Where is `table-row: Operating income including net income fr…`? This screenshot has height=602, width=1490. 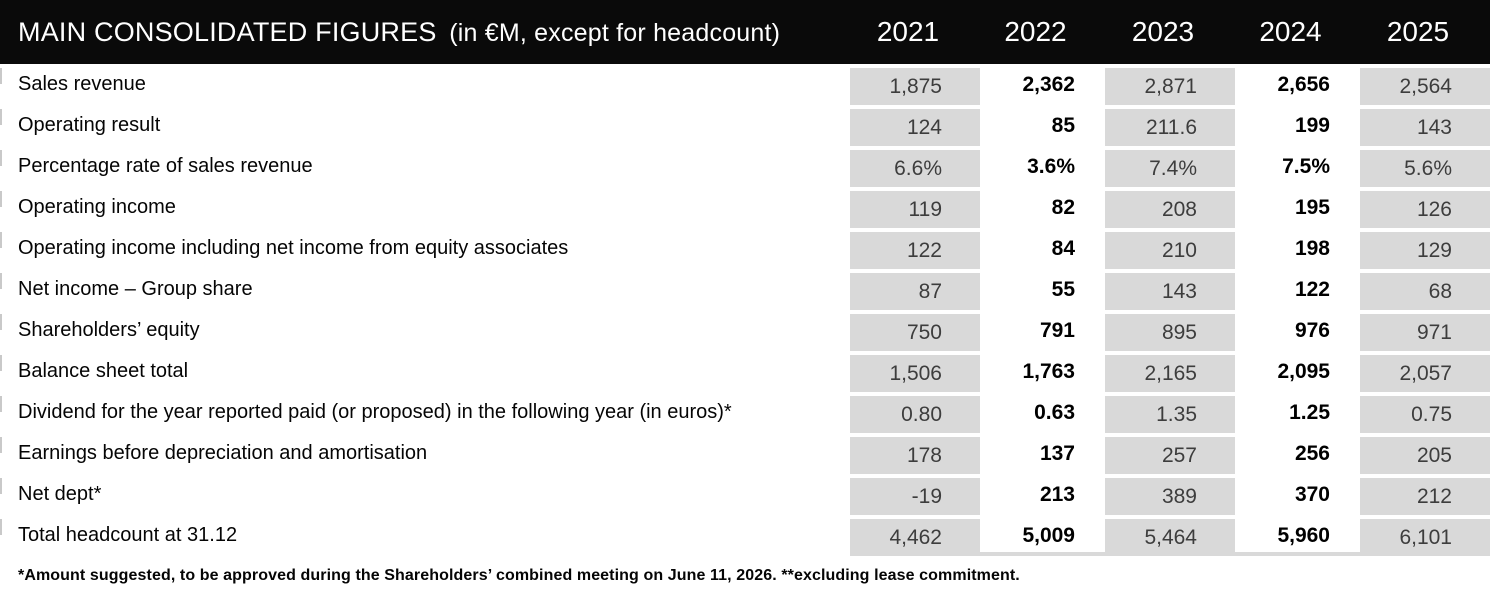 table-row: Operating income including net income fr… is located at coordinates (745, 248).